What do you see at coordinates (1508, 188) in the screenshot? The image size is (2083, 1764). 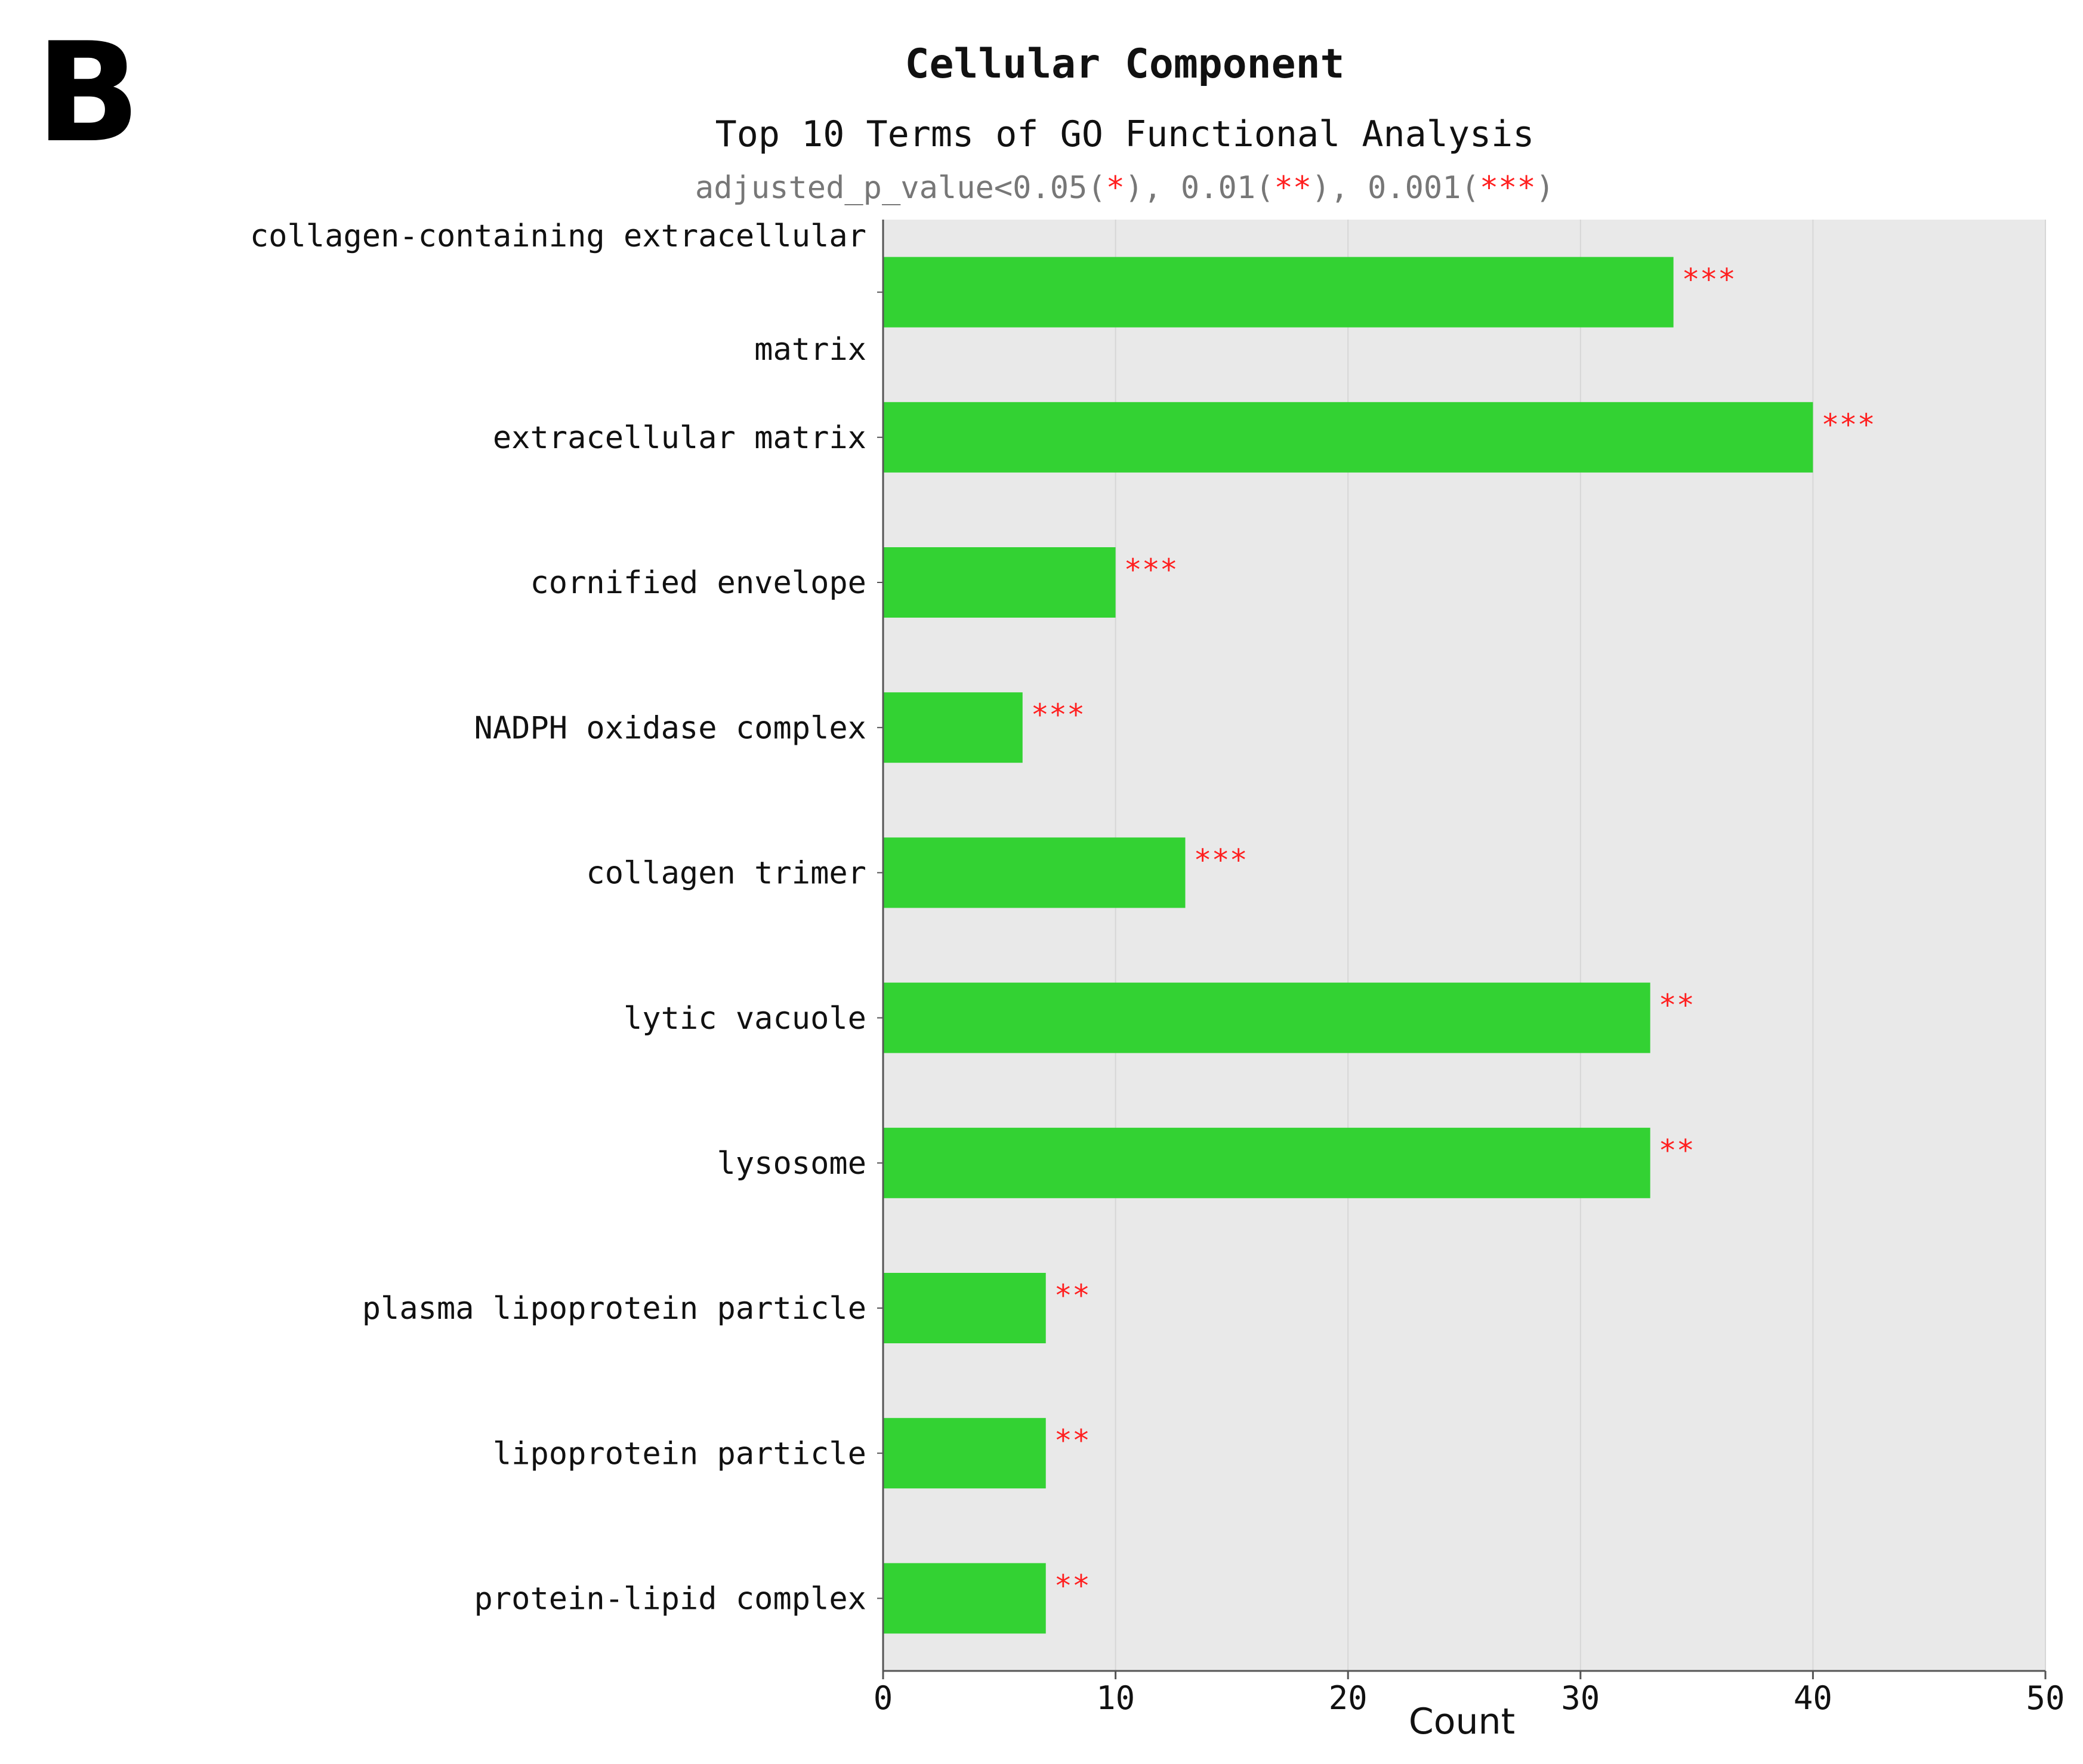 I see `note-three-star: ***` at bounding box center [1508, 188].